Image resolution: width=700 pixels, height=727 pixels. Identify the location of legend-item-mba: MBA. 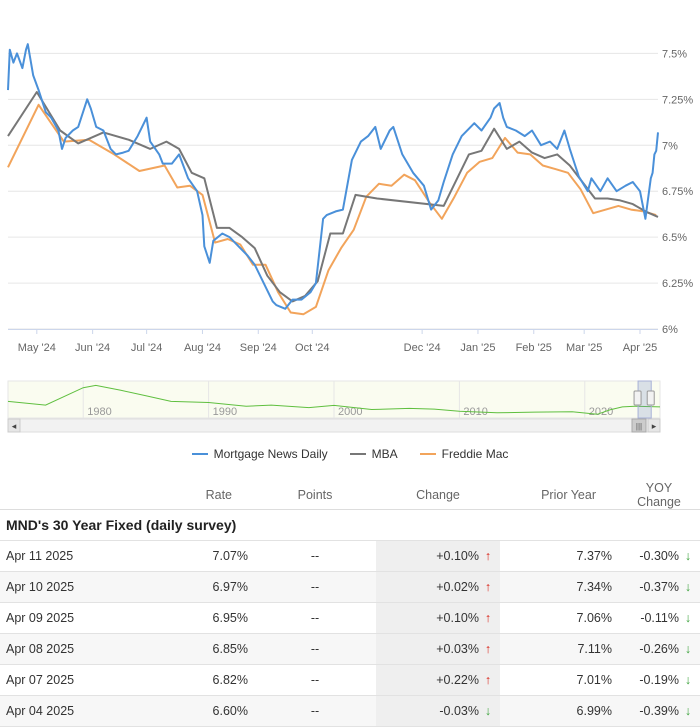
(373, 454).